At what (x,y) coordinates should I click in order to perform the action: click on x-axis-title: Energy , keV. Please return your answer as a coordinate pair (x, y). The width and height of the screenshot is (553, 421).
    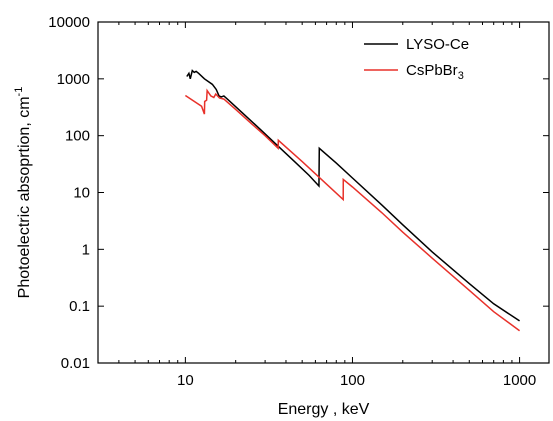
    Looking at the image, I should click on (324, 409).